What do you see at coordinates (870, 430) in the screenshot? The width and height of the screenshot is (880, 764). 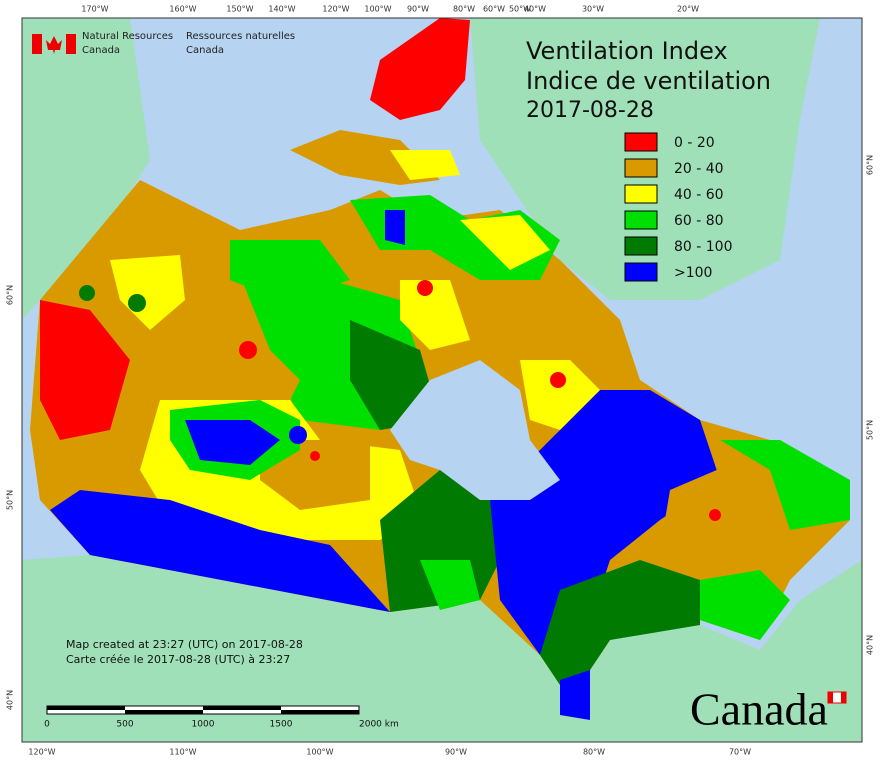 I see `right-label: 50°N` at bounding box center [870, 430].